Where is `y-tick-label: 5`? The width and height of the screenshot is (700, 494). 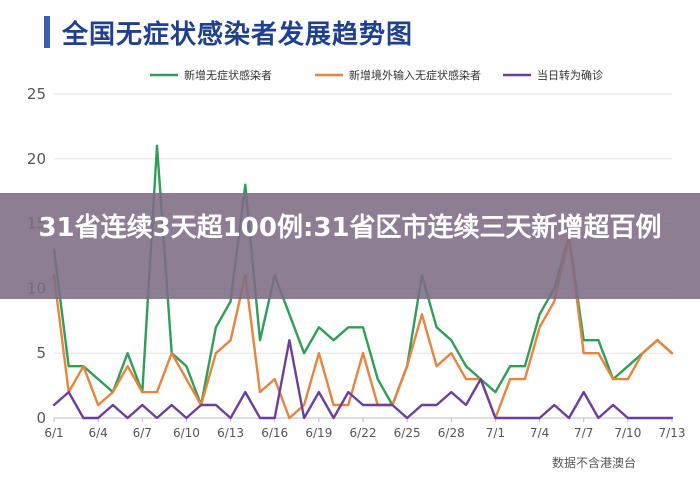
y-tick-label: 5 is located at coordinates (41, 353).